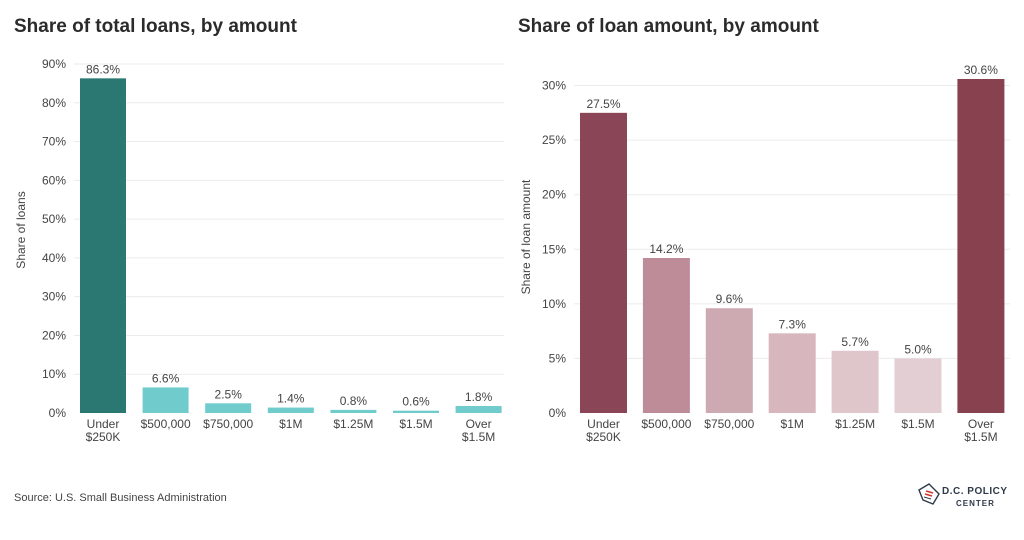 The image size is (1024, 540). I want to click on left-bar-value-label: 0.8%, so click(354, 401).